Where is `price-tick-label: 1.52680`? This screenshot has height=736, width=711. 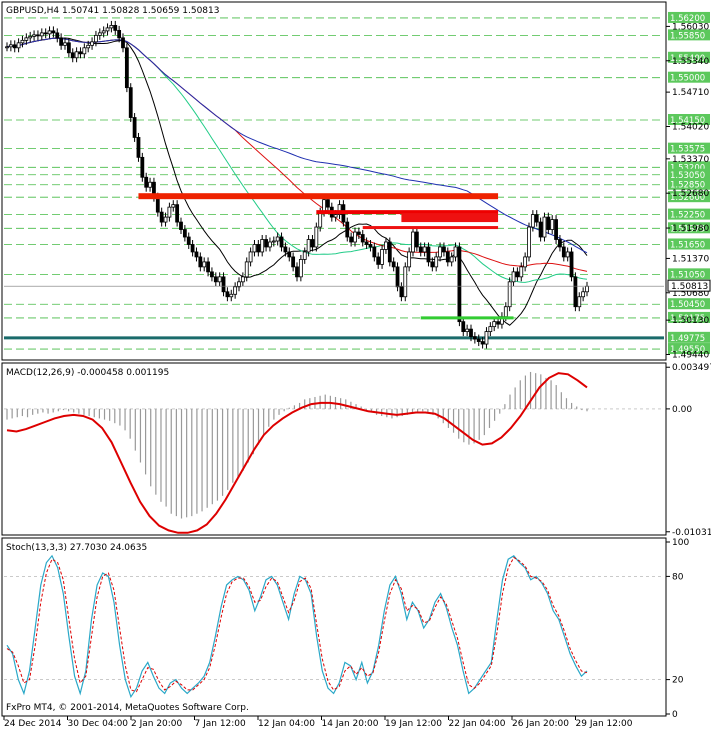
price-tick-label: 1.52680 is located at coordinates (690, 194).